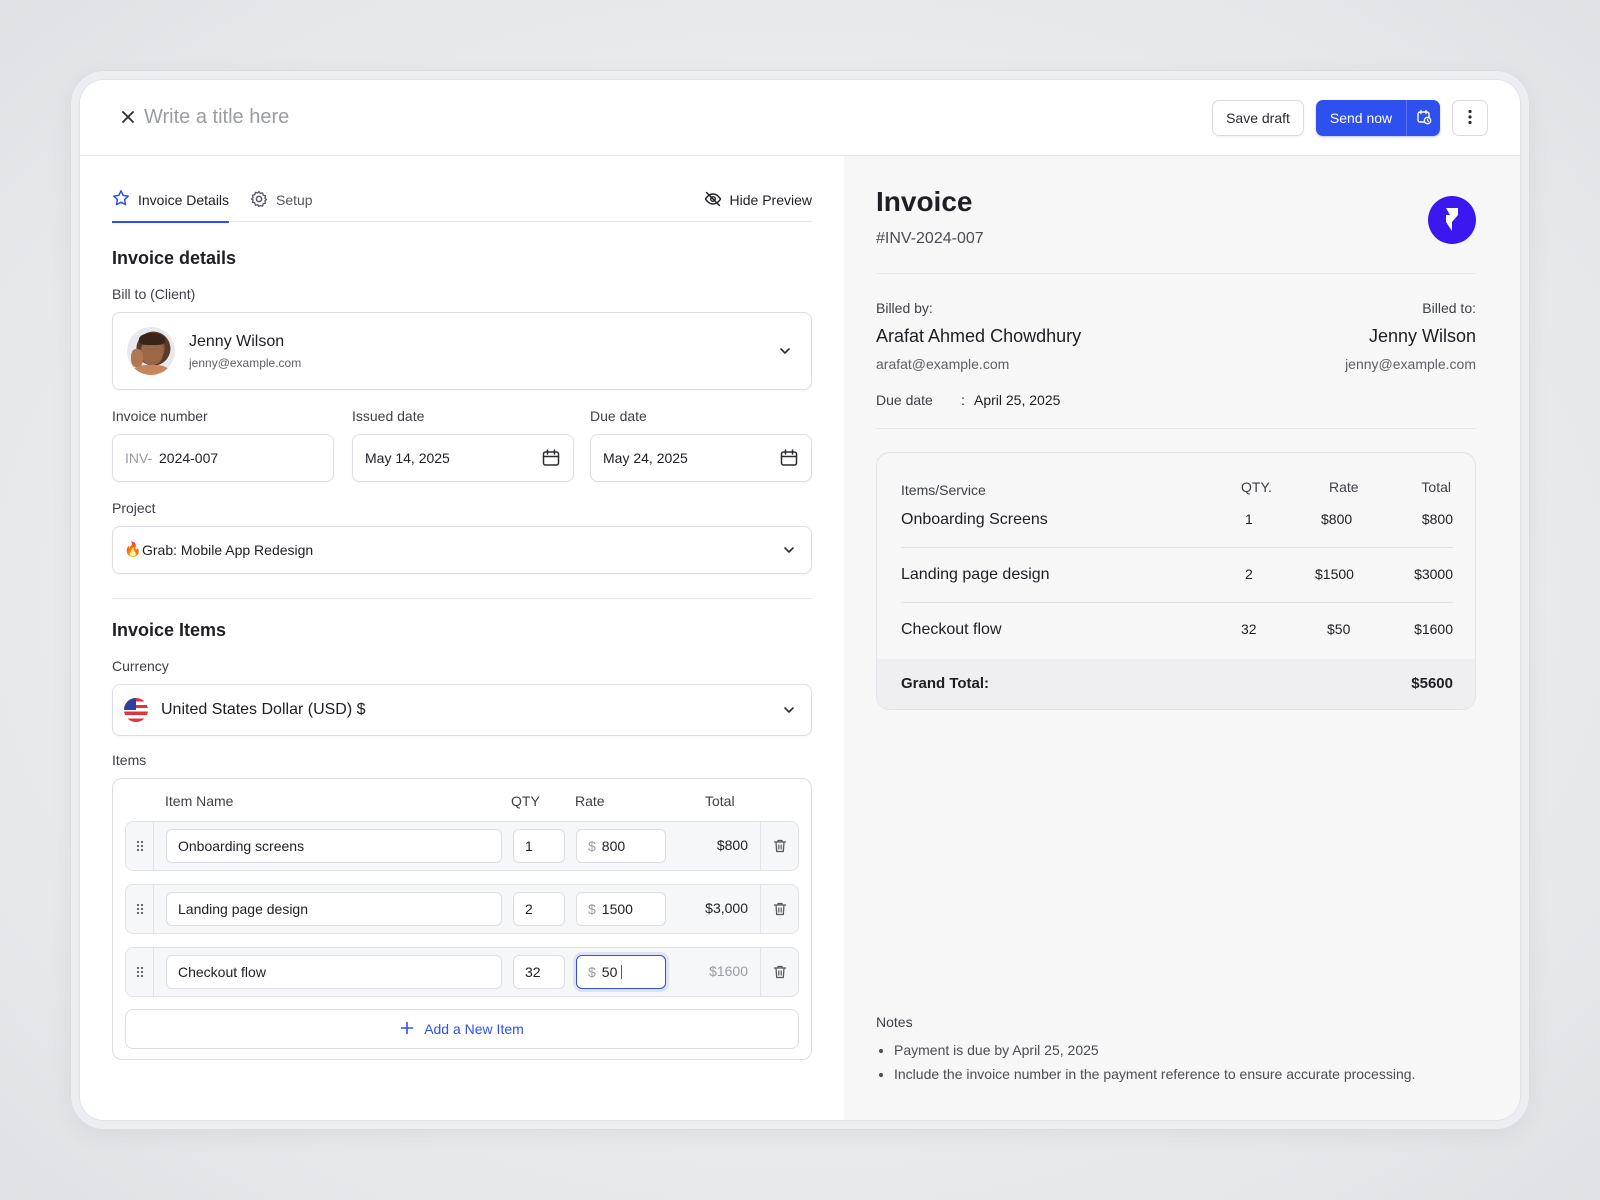  Describe the element at coordinates (462, 598) in the screenshot. I see `section-divider` at that location.